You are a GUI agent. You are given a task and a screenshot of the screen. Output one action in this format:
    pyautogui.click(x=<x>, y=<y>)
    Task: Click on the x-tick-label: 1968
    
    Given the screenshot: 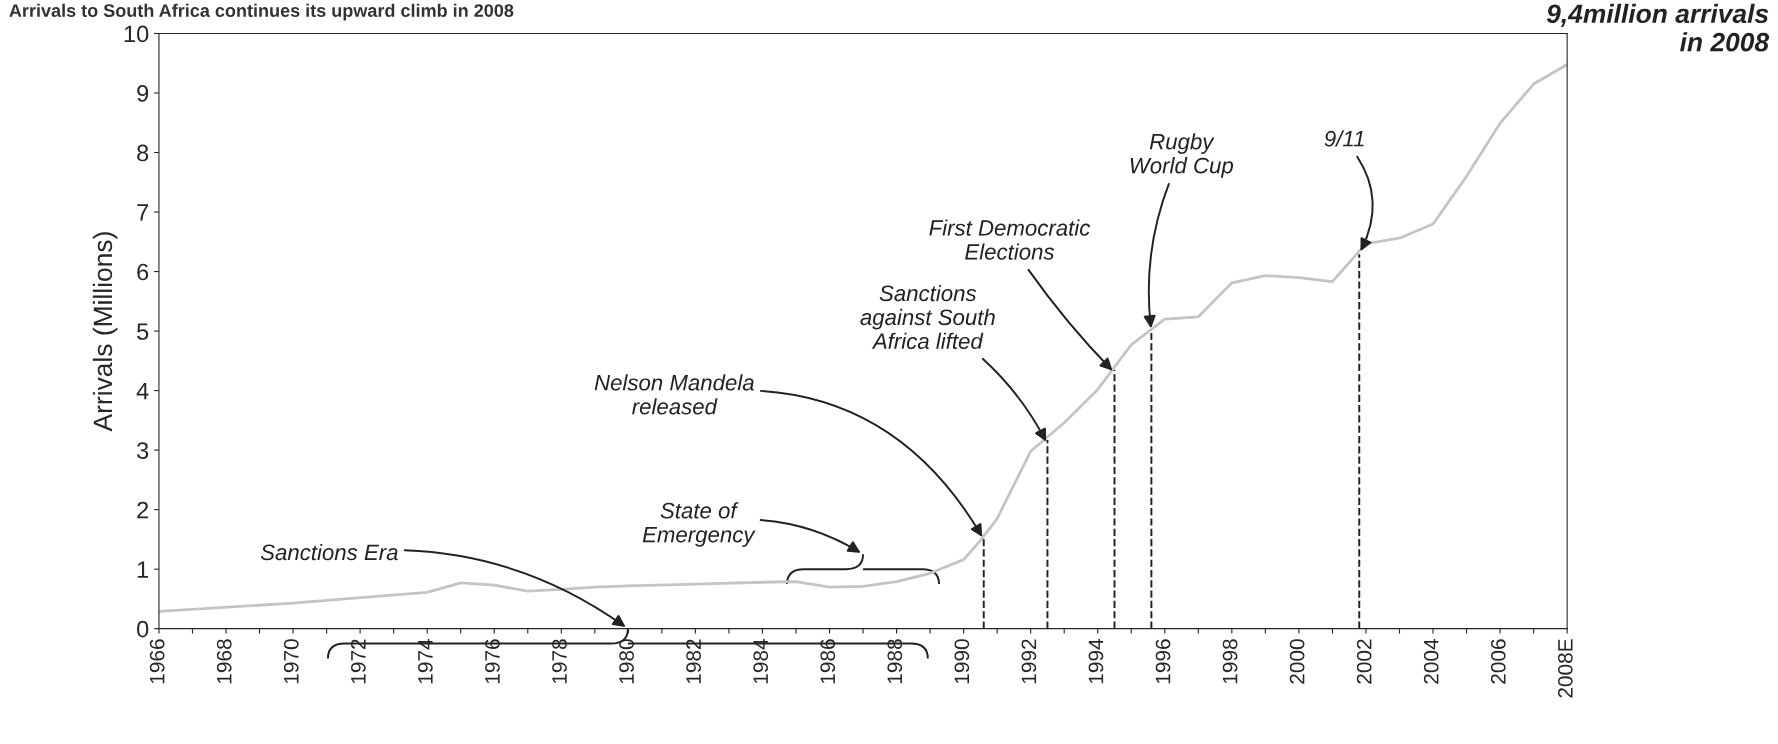 What is the action you would take?
    pyautogui.click(x=224, y=661)
    